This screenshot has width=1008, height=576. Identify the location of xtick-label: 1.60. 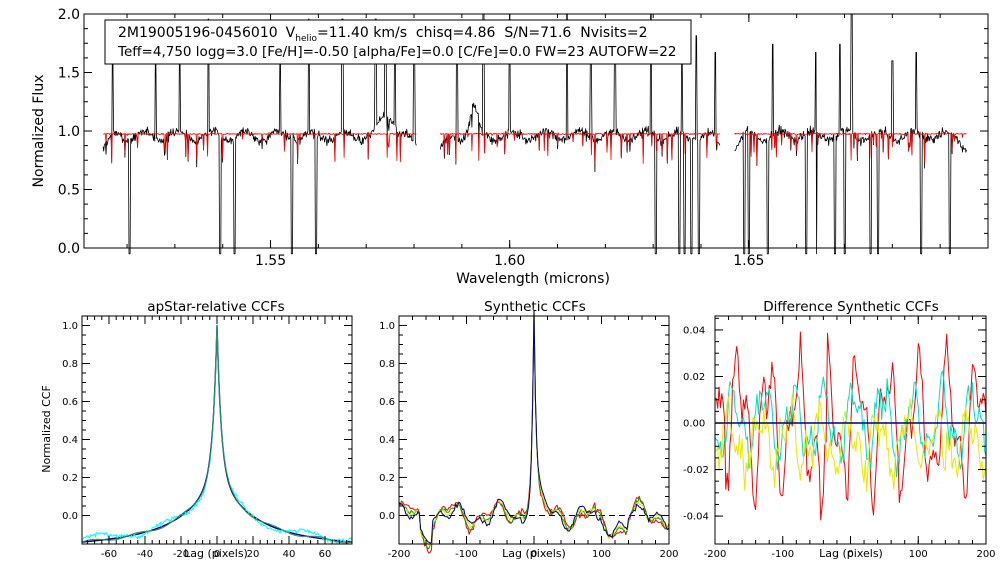
(509, 261).